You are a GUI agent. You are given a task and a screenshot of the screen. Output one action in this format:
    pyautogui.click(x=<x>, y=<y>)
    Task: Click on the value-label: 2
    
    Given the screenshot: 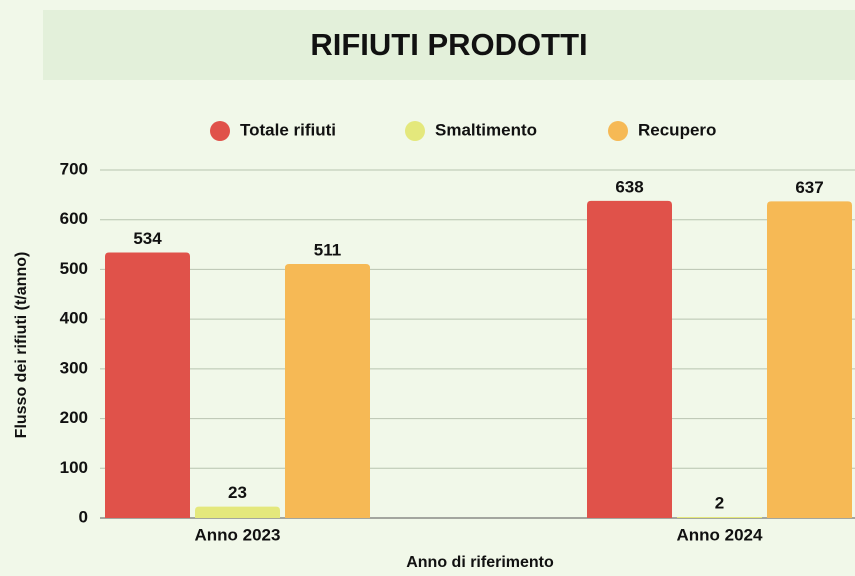 What is the action you would take?
    pyautogui.click(x=719, y=502)
    